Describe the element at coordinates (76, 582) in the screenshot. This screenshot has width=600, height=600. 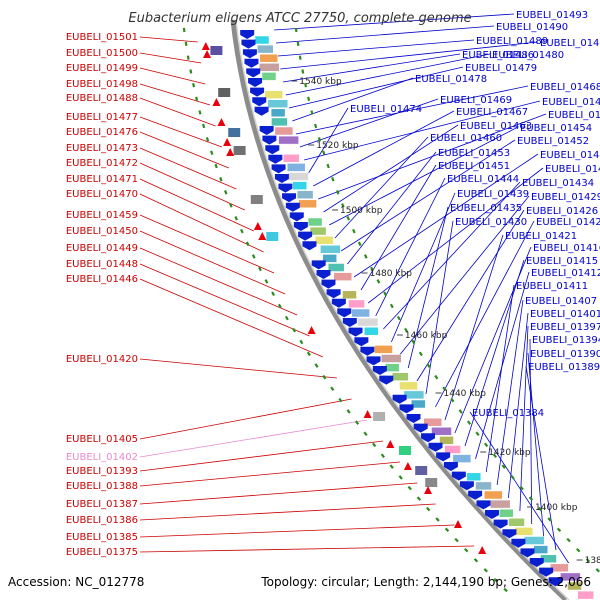
I see `accession-text: Accession: NC_012778` at that location.